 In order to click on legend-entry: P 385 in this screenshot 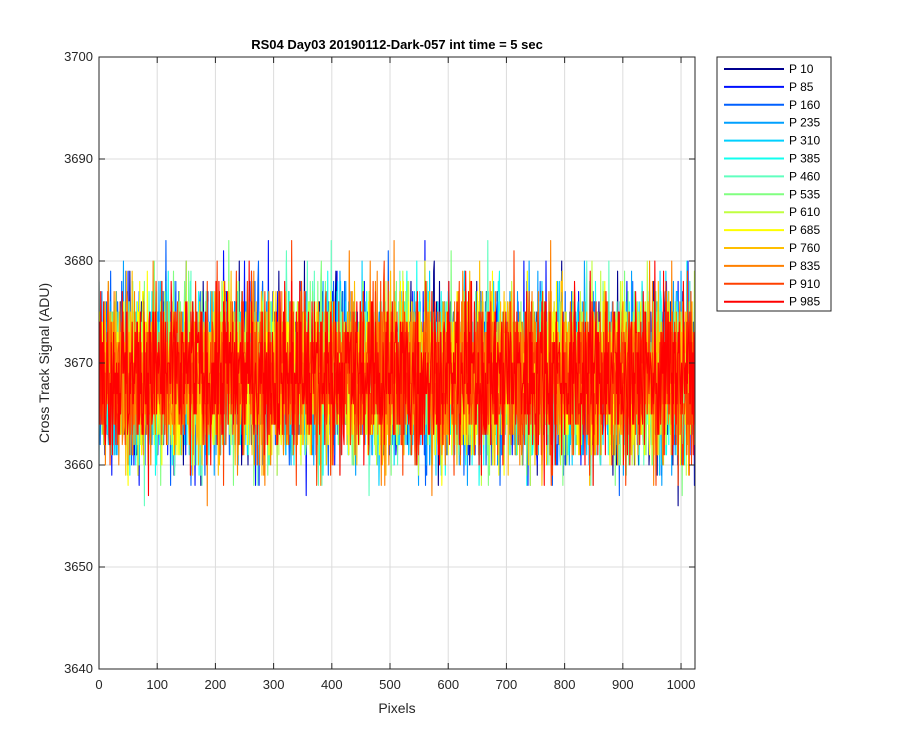, I will do `click(804, 159)`.